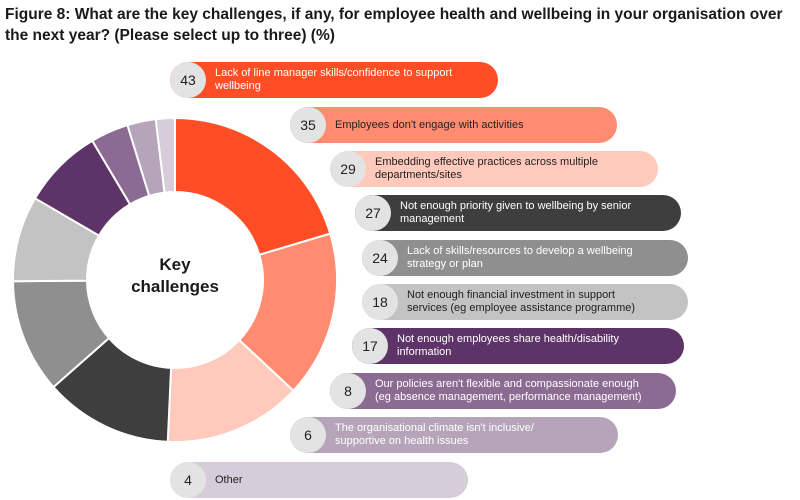 Image resolution: width=800 pixels, height=500 pixels. What do you see at coordinates (319, 480) in the screenshot?
I see `legend-pill-10: 4 Other` at bounding box center [319, 480].